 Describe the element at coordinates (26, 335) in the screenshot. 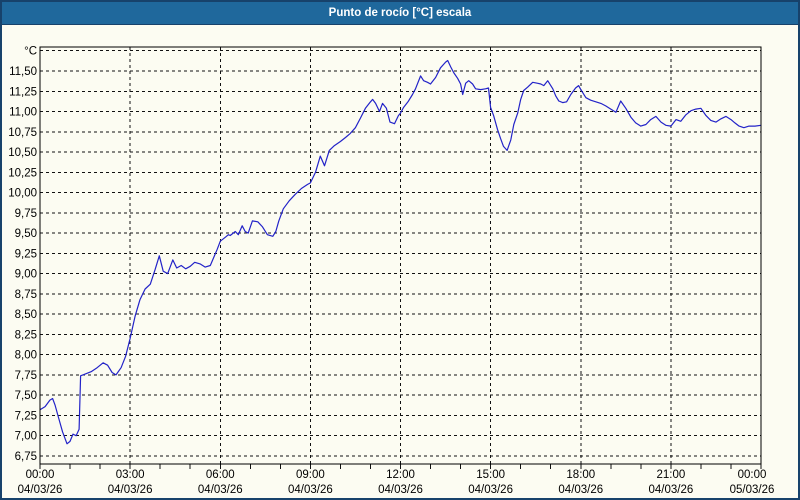

I see `y-axis-tick-label: 8,25` at that location.